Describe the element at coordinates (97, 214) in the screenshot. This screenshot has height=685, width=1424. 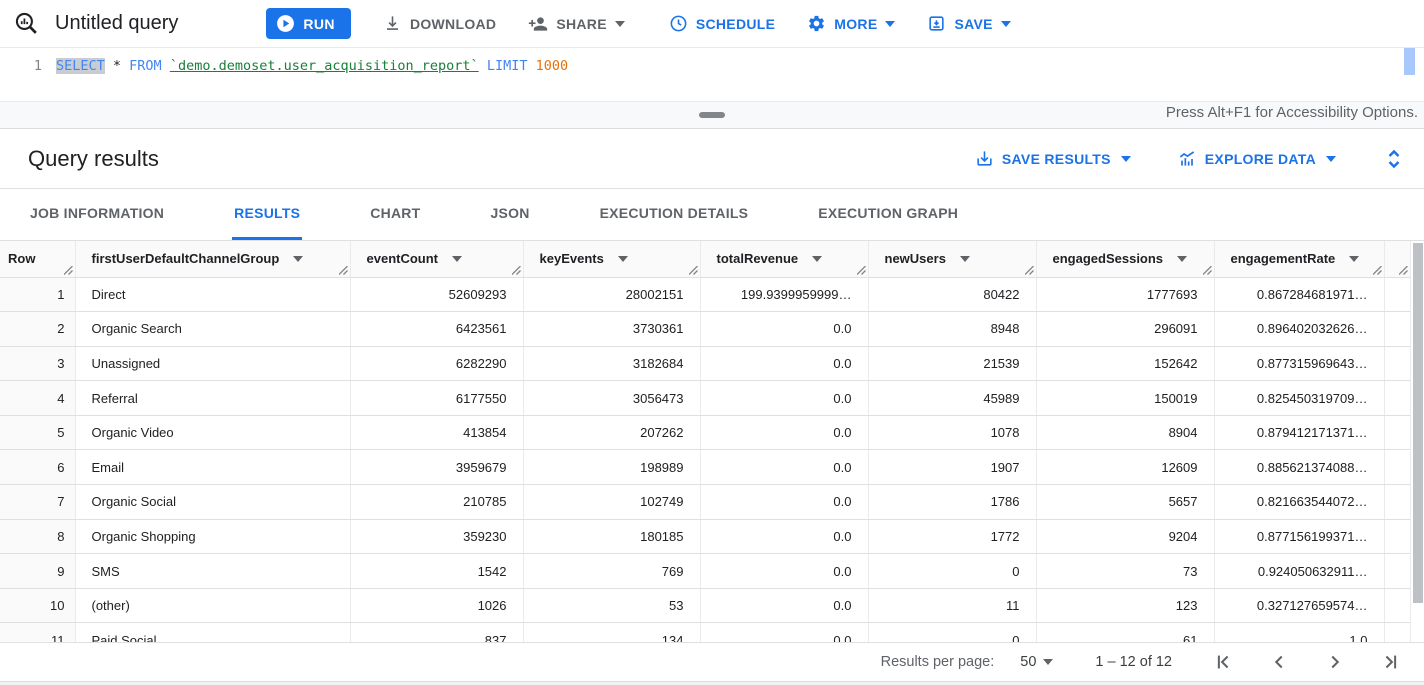
I see `tab-job-information: JOB INFORMATION` at that location.